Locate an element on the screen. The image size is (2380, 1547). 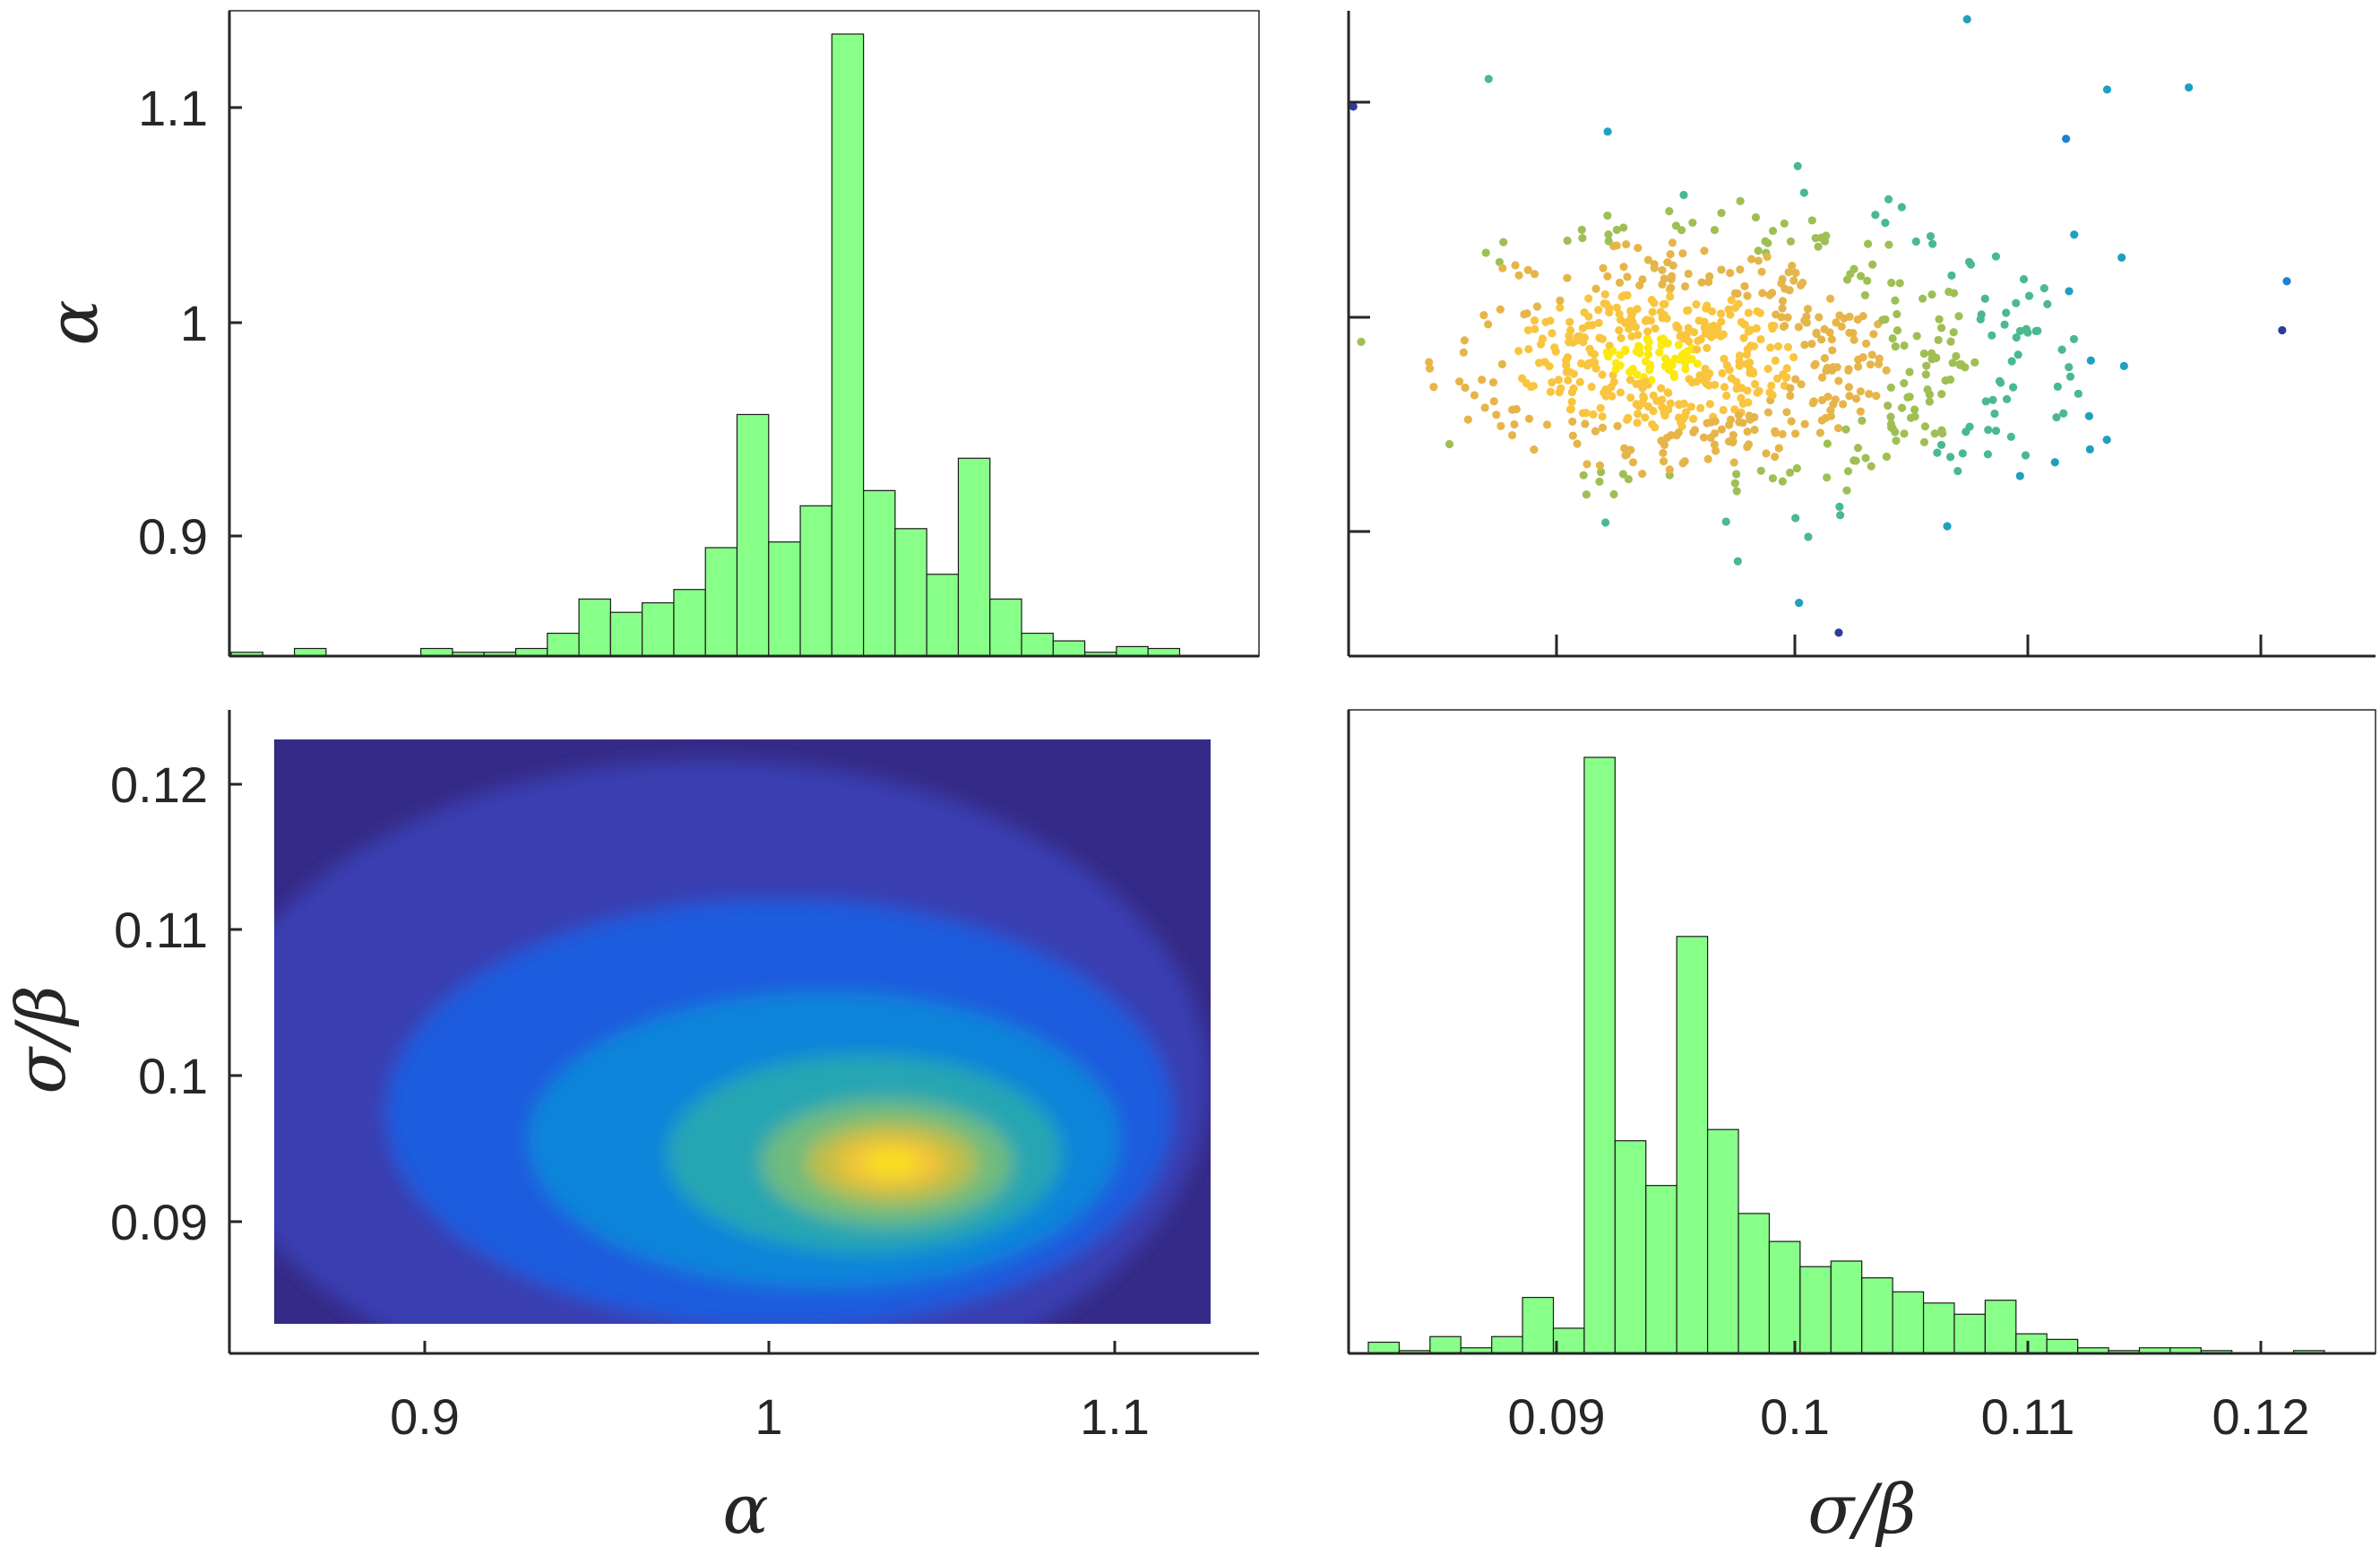
y-tick-label-0-12: 0.12 is located at coordinates (159, 785).